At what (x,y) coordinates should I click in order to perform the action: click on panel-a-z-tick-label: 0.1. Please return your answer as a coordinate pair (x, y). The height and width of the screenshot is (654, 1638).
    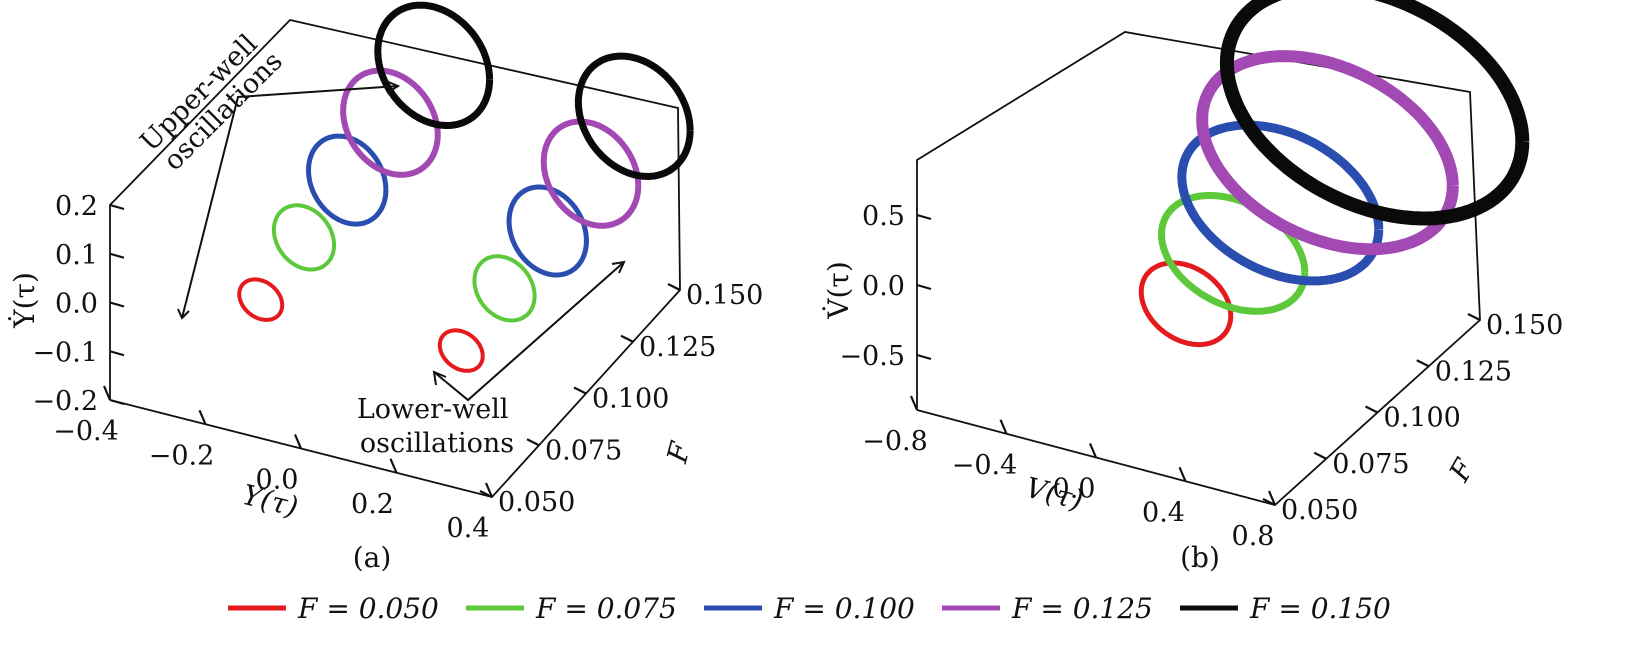
    Looking at the image, I should click on (76, 255).